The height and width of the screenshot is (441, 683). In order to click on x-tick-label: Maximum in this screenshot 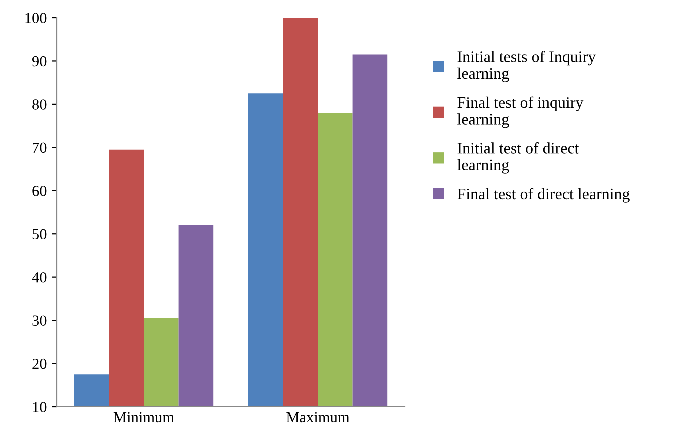, I will do `click(318, 417)`.